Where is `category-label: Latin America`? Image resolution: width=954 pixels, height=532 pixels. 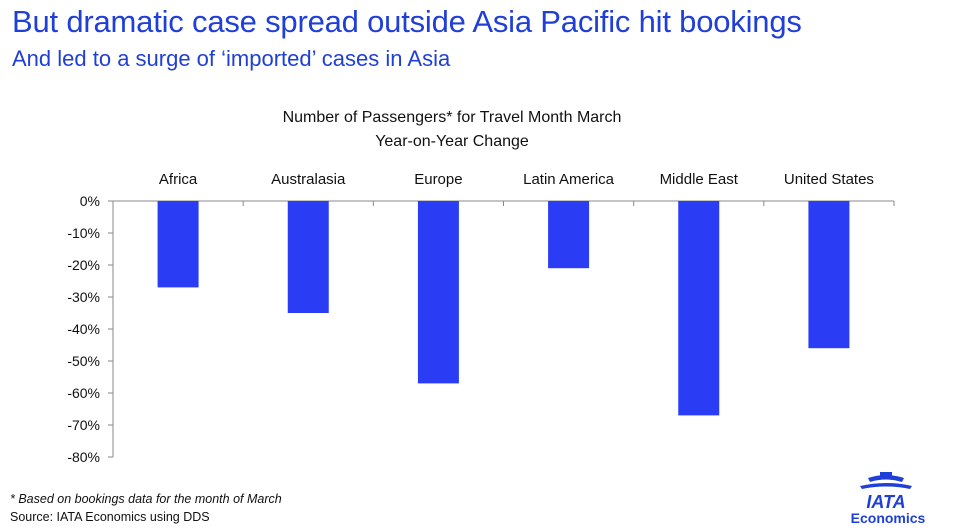
category-label: Latin America is located at coordinates (569, 179).